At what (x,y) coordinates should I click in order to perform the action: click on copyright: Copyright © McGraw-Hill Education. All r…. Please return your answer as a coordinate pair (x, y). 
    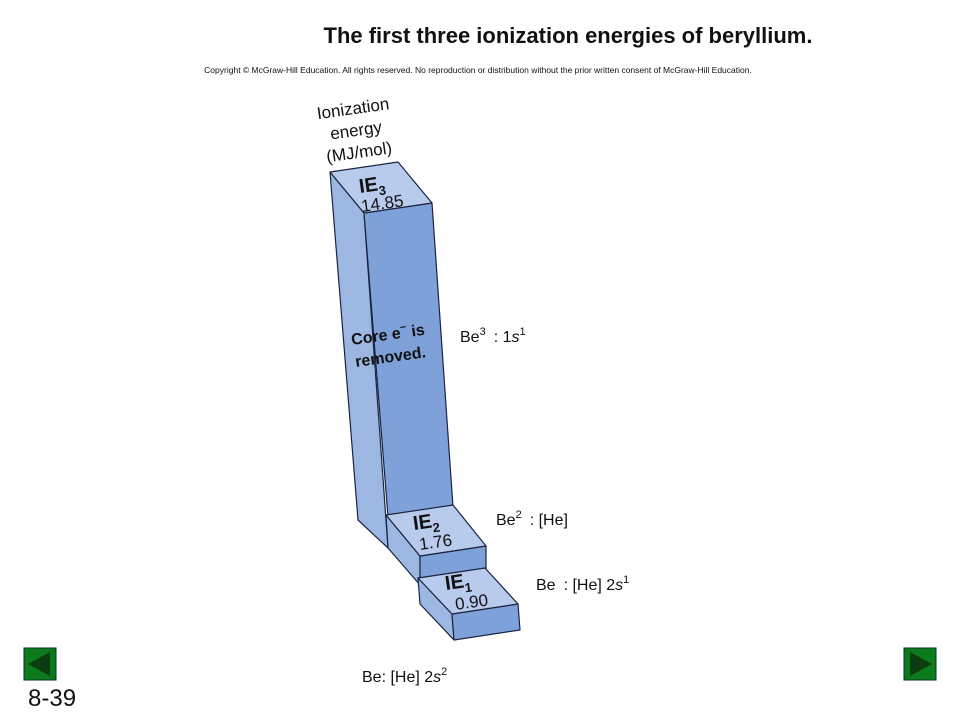
    Looking at the image, I should click on (478, 70).